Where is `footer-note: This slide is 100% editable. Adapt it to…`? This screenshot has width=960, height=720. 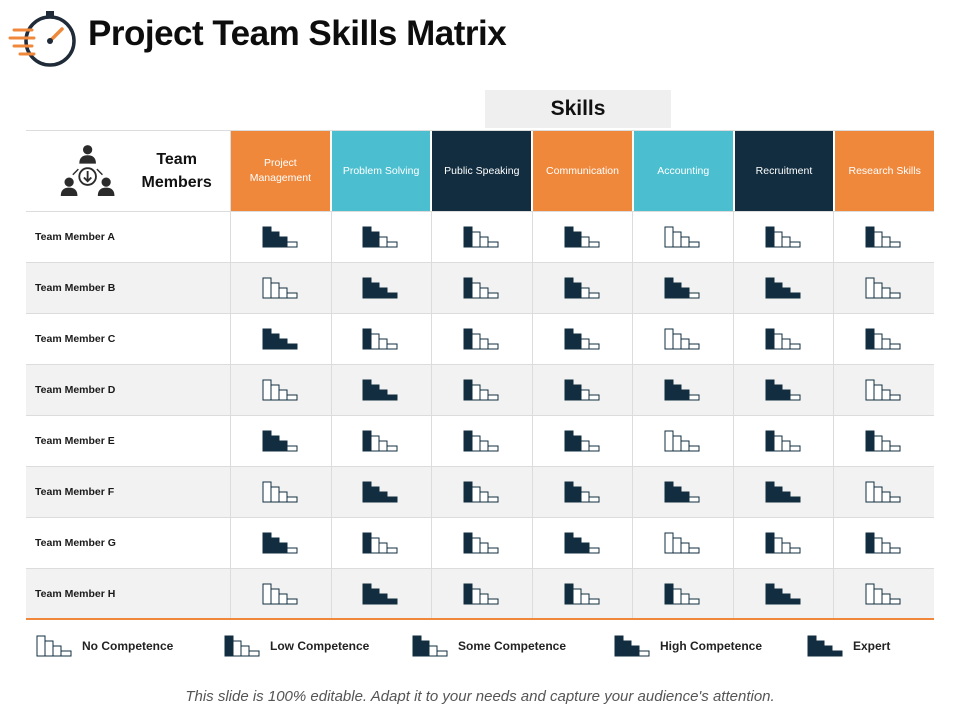
footer-note: This slide is 100% editable. Adapt it to… is located at coordinates (480, 696).